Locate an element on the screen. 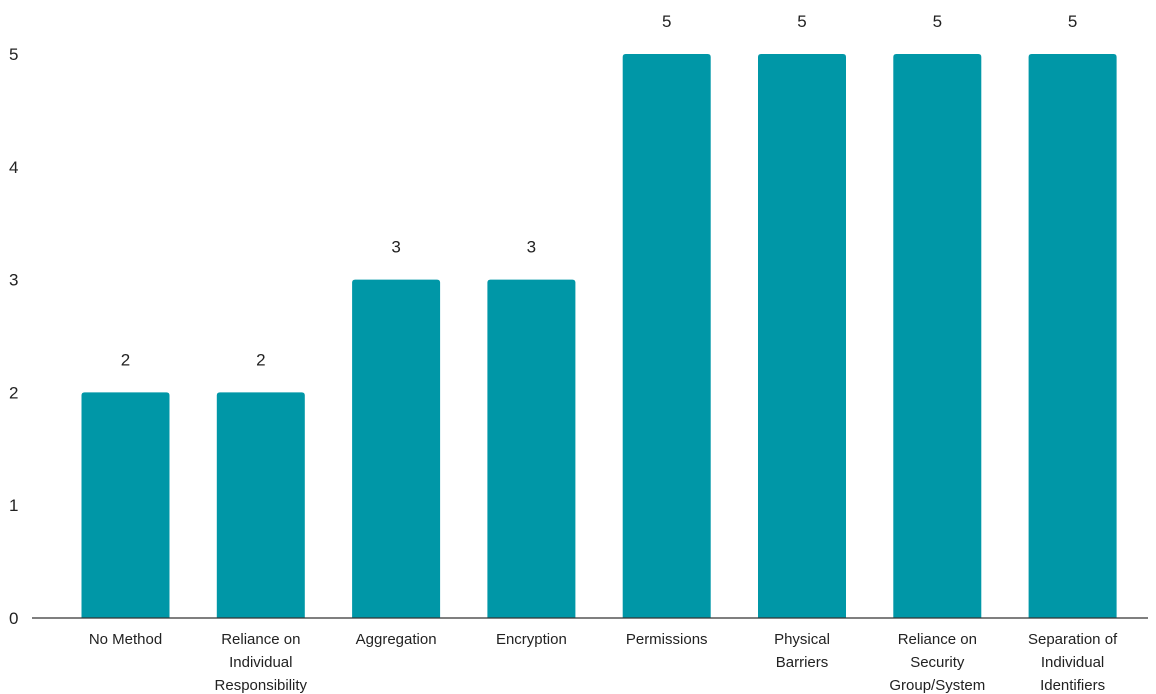  x-tick-label-line: Separation of is located at coordinates (1073, 639).